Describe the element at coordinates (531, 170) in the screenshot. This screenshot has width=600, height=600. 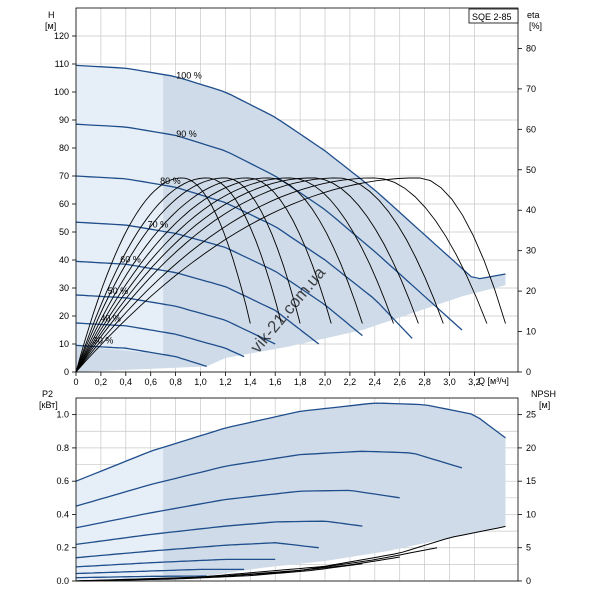
I see `eta-tick-label: 50` at that location.